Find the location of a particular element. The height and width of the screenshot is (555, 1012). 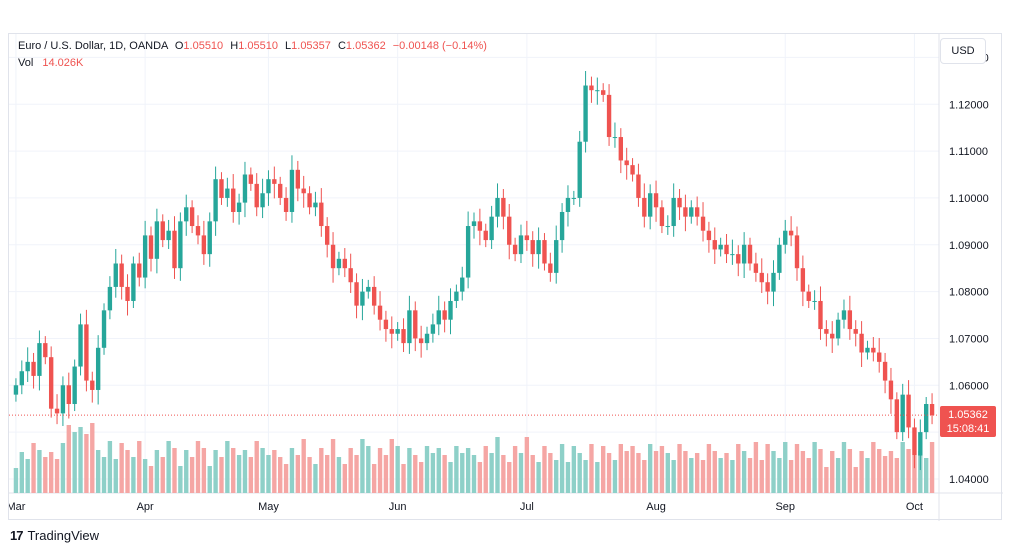

y-tick-label: 1.10000 is located at coordinates (969, 199).